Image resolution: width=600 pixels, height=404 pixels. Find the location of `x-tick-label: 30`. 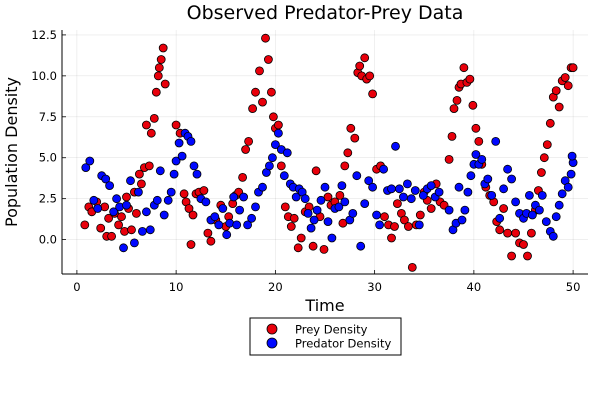

x-tick-label: 30 is located at coordinates (374, 287).